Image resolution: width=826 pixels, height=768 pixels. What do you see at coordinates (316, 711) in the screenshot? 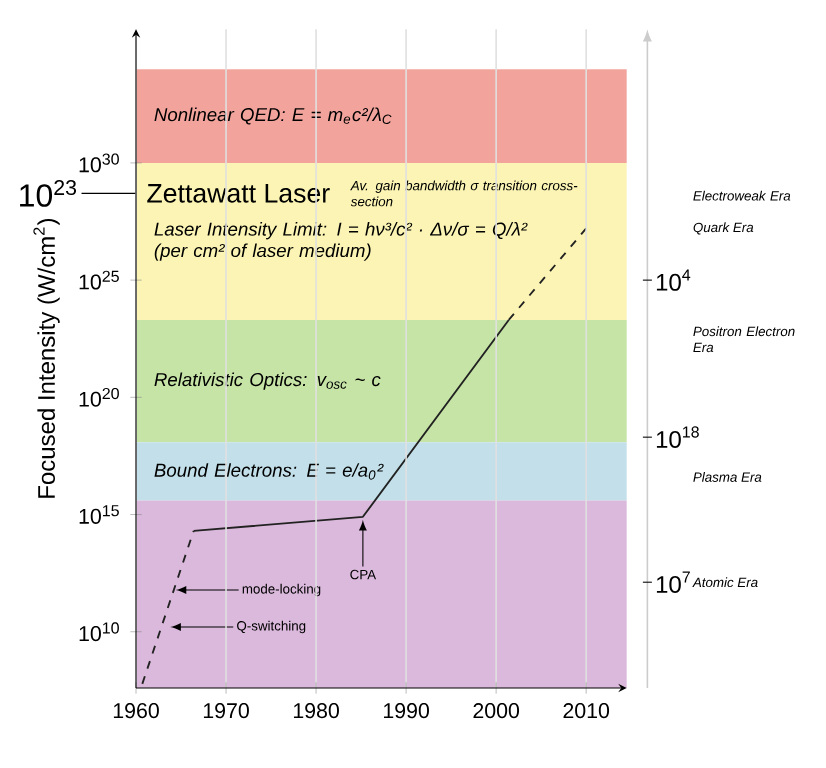
I see `x-tick-label: 1980` at bounding box center [316, 711].